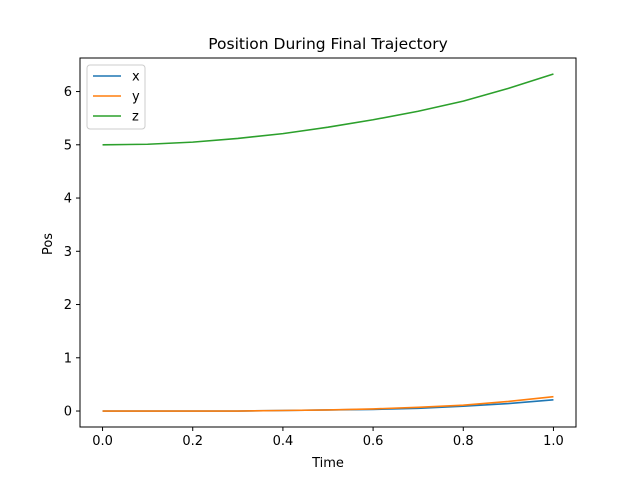 The height and width of the screenshot is (480, 640). Describe the element at coordinates (327, 463) in the screenshot. I see `x-axis-label: Time` at that location.